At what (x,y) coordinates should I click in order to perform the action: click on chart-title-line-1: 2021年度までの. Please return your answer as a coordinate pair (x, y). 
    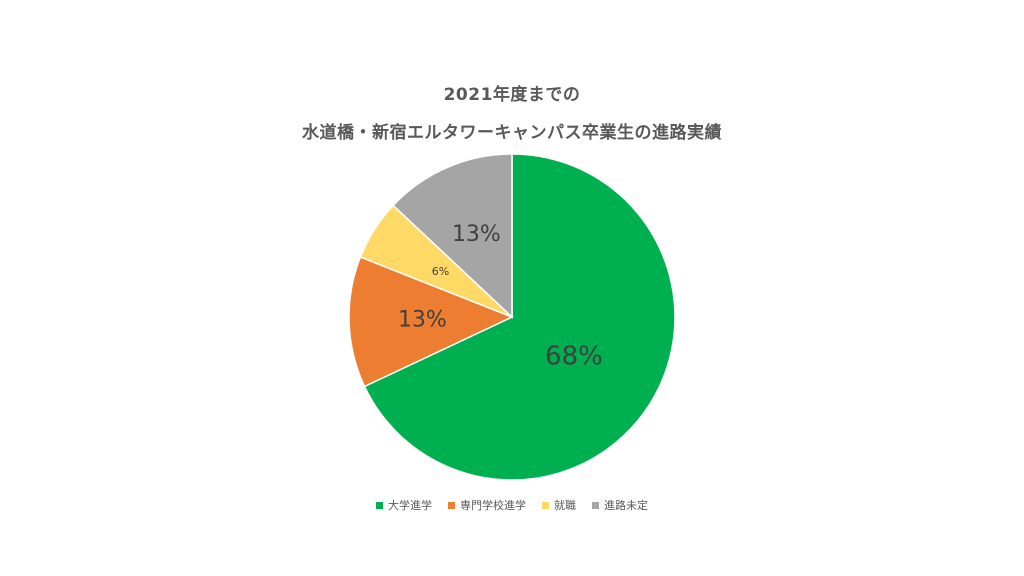
    Looking at the image, I should click on (512, 95).